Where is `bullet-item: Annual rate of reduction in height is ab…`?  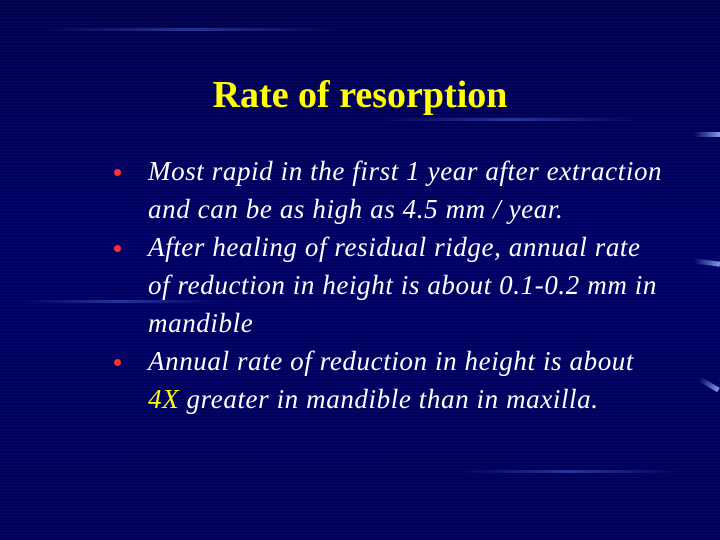
bullet-item: Annual rate of reduction in height is ab… is located at coordinates (388, 380).